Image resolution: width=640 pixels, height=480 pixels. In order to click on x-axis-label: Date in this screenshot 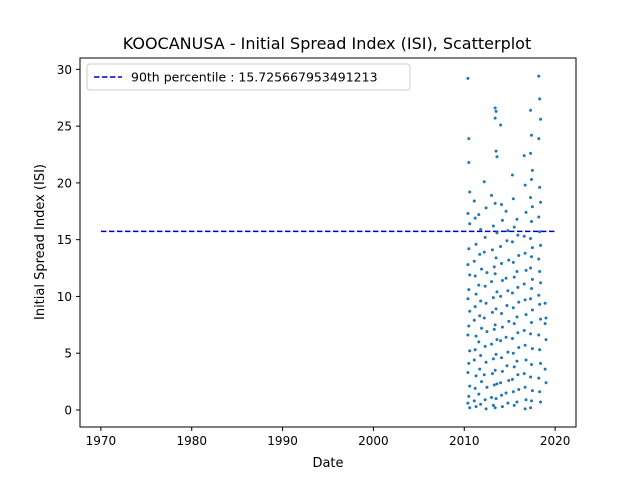, I will do `click(327, 463)`.